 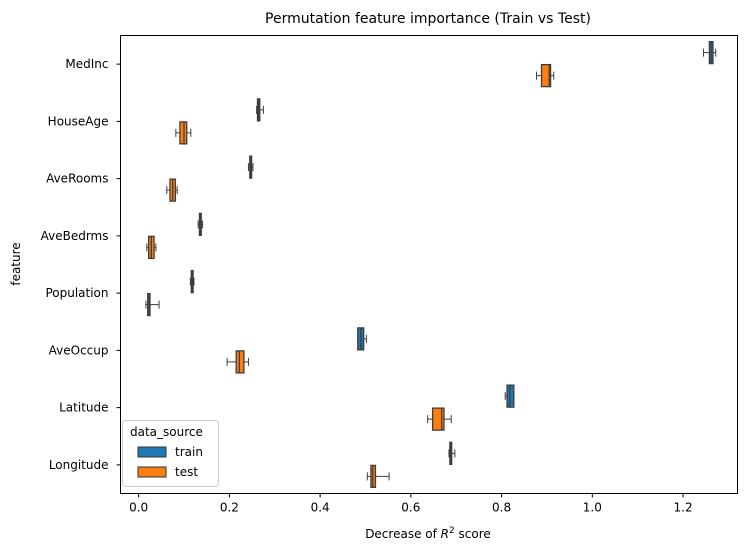 What do you see at coordinates (320, 508) in the screenshot?
I see `x-tick-label: 0.4` at bounding box center [320, 508].